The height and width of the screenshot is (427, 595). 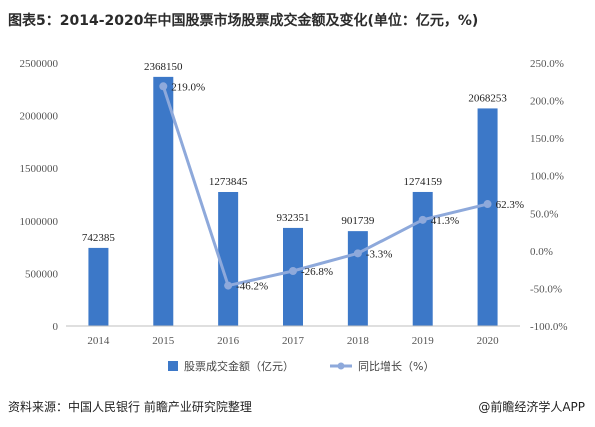 I want to click on growth-value-label: 219.0%, so click(x=188, y=87).